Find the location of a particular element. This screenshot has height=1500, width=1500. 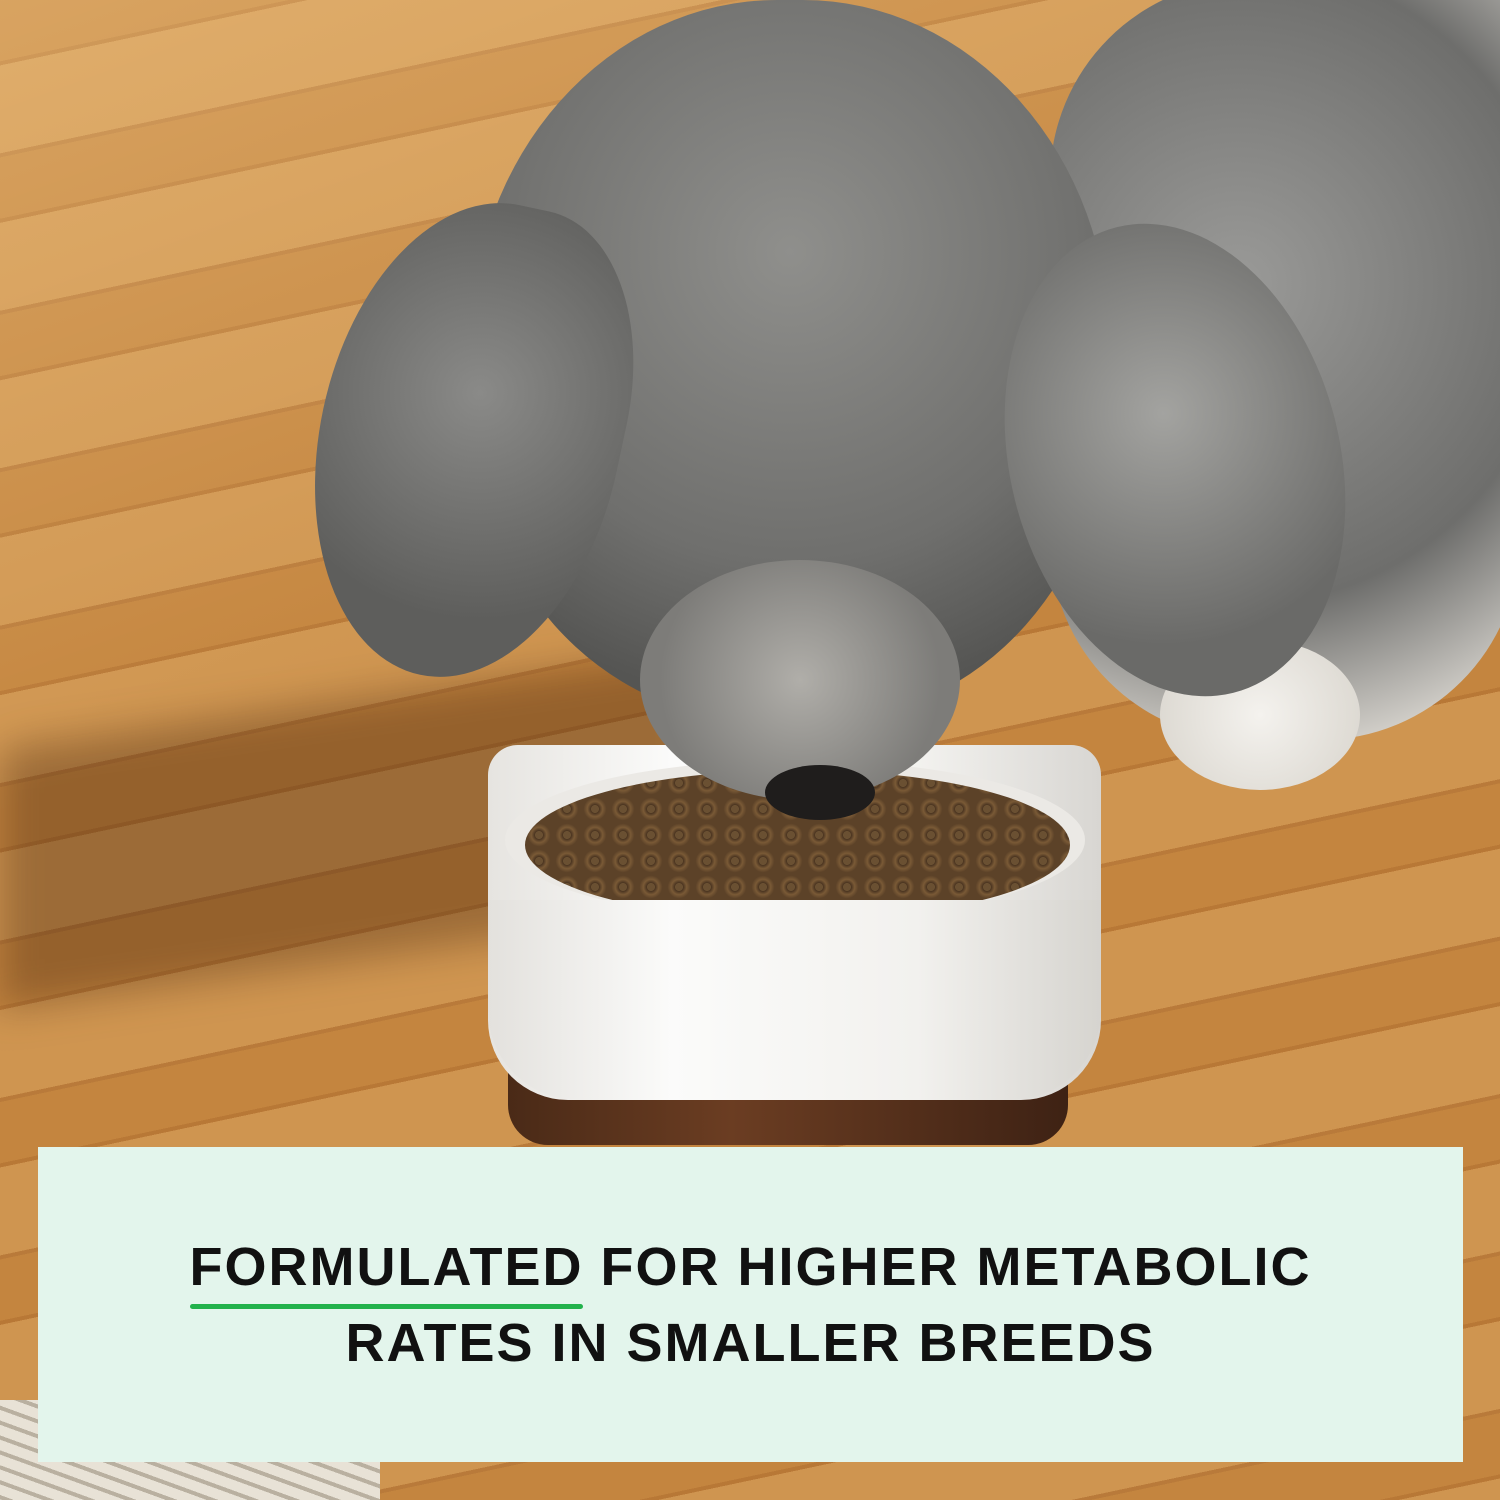

bowl-front is located at coordinates (794, 1000).